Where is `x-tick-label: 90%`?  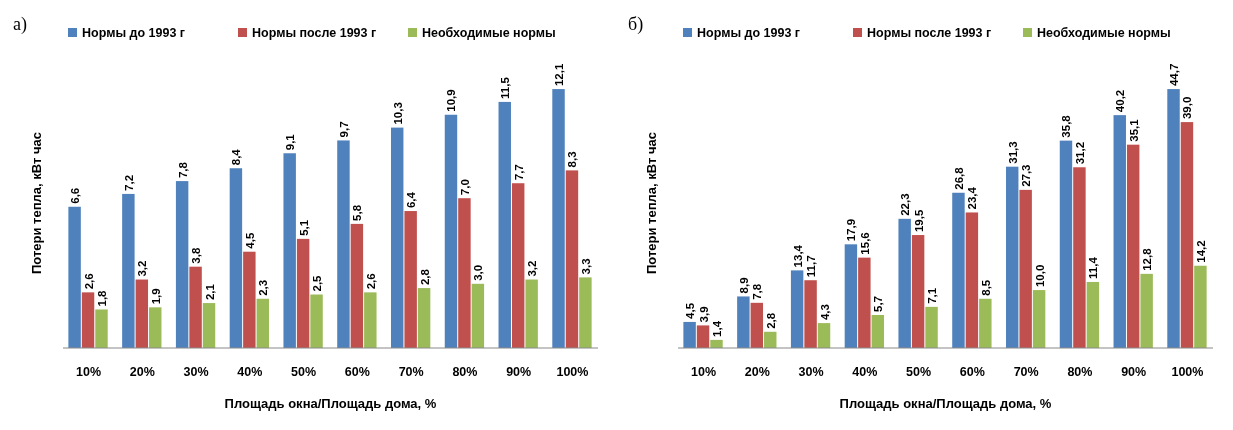
x-tick-label: 90% is located at coordinates (1134, 372).